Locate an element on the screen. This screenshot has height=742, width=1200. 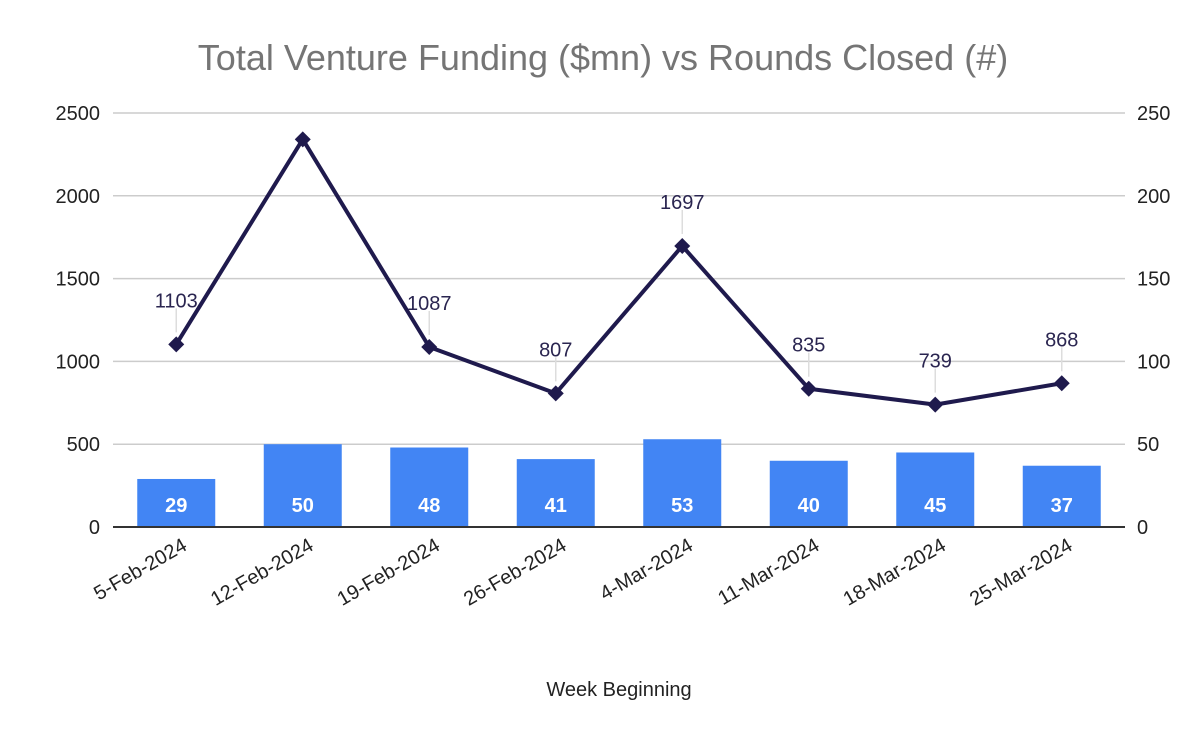
line-value-label: 807 is located at coordinates (555, 350).